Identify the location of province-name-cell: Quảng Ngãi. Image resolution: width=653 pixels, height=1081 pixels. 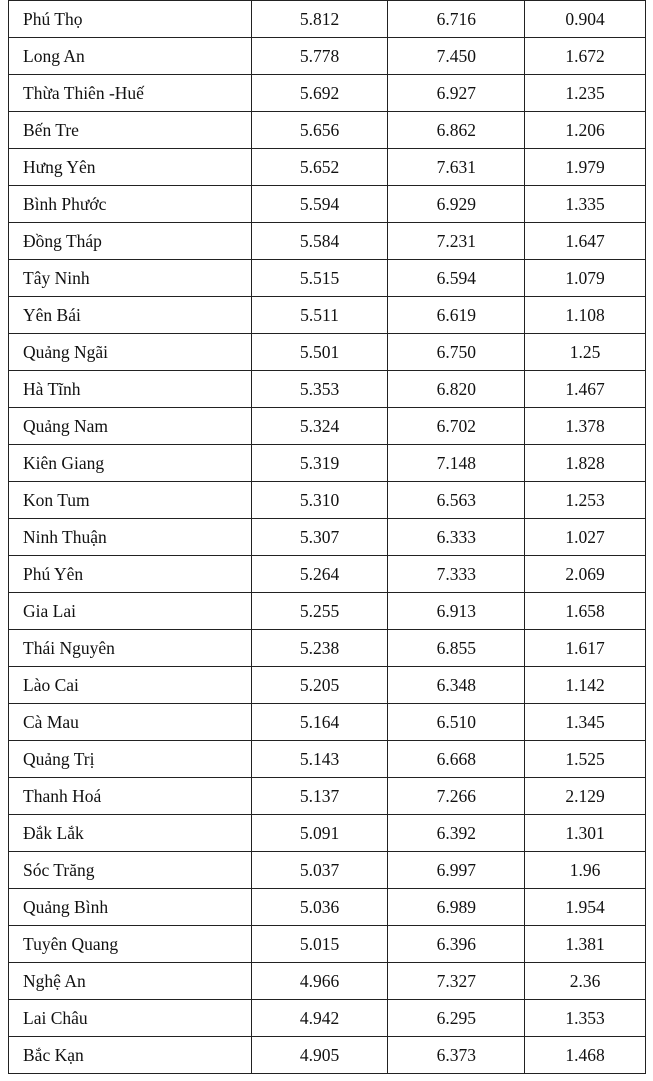
(130, 352).